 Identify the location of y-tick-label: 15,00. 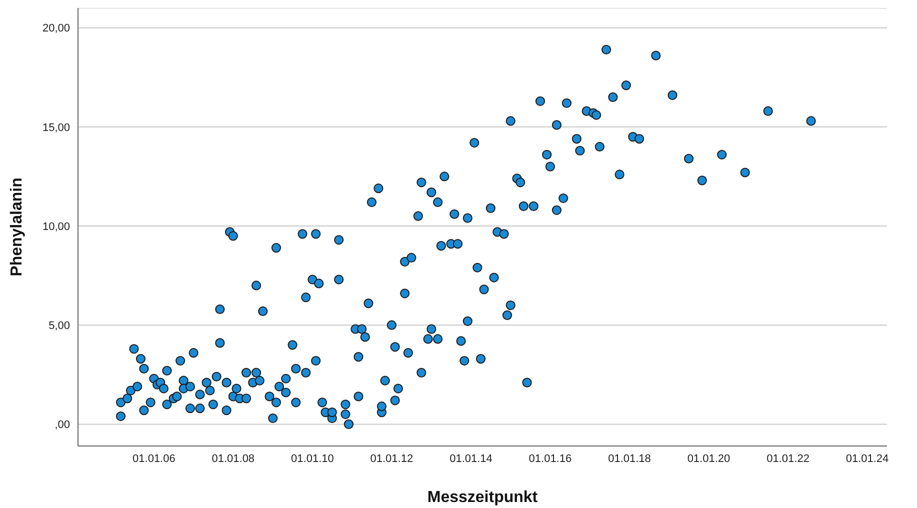
(56, 128).